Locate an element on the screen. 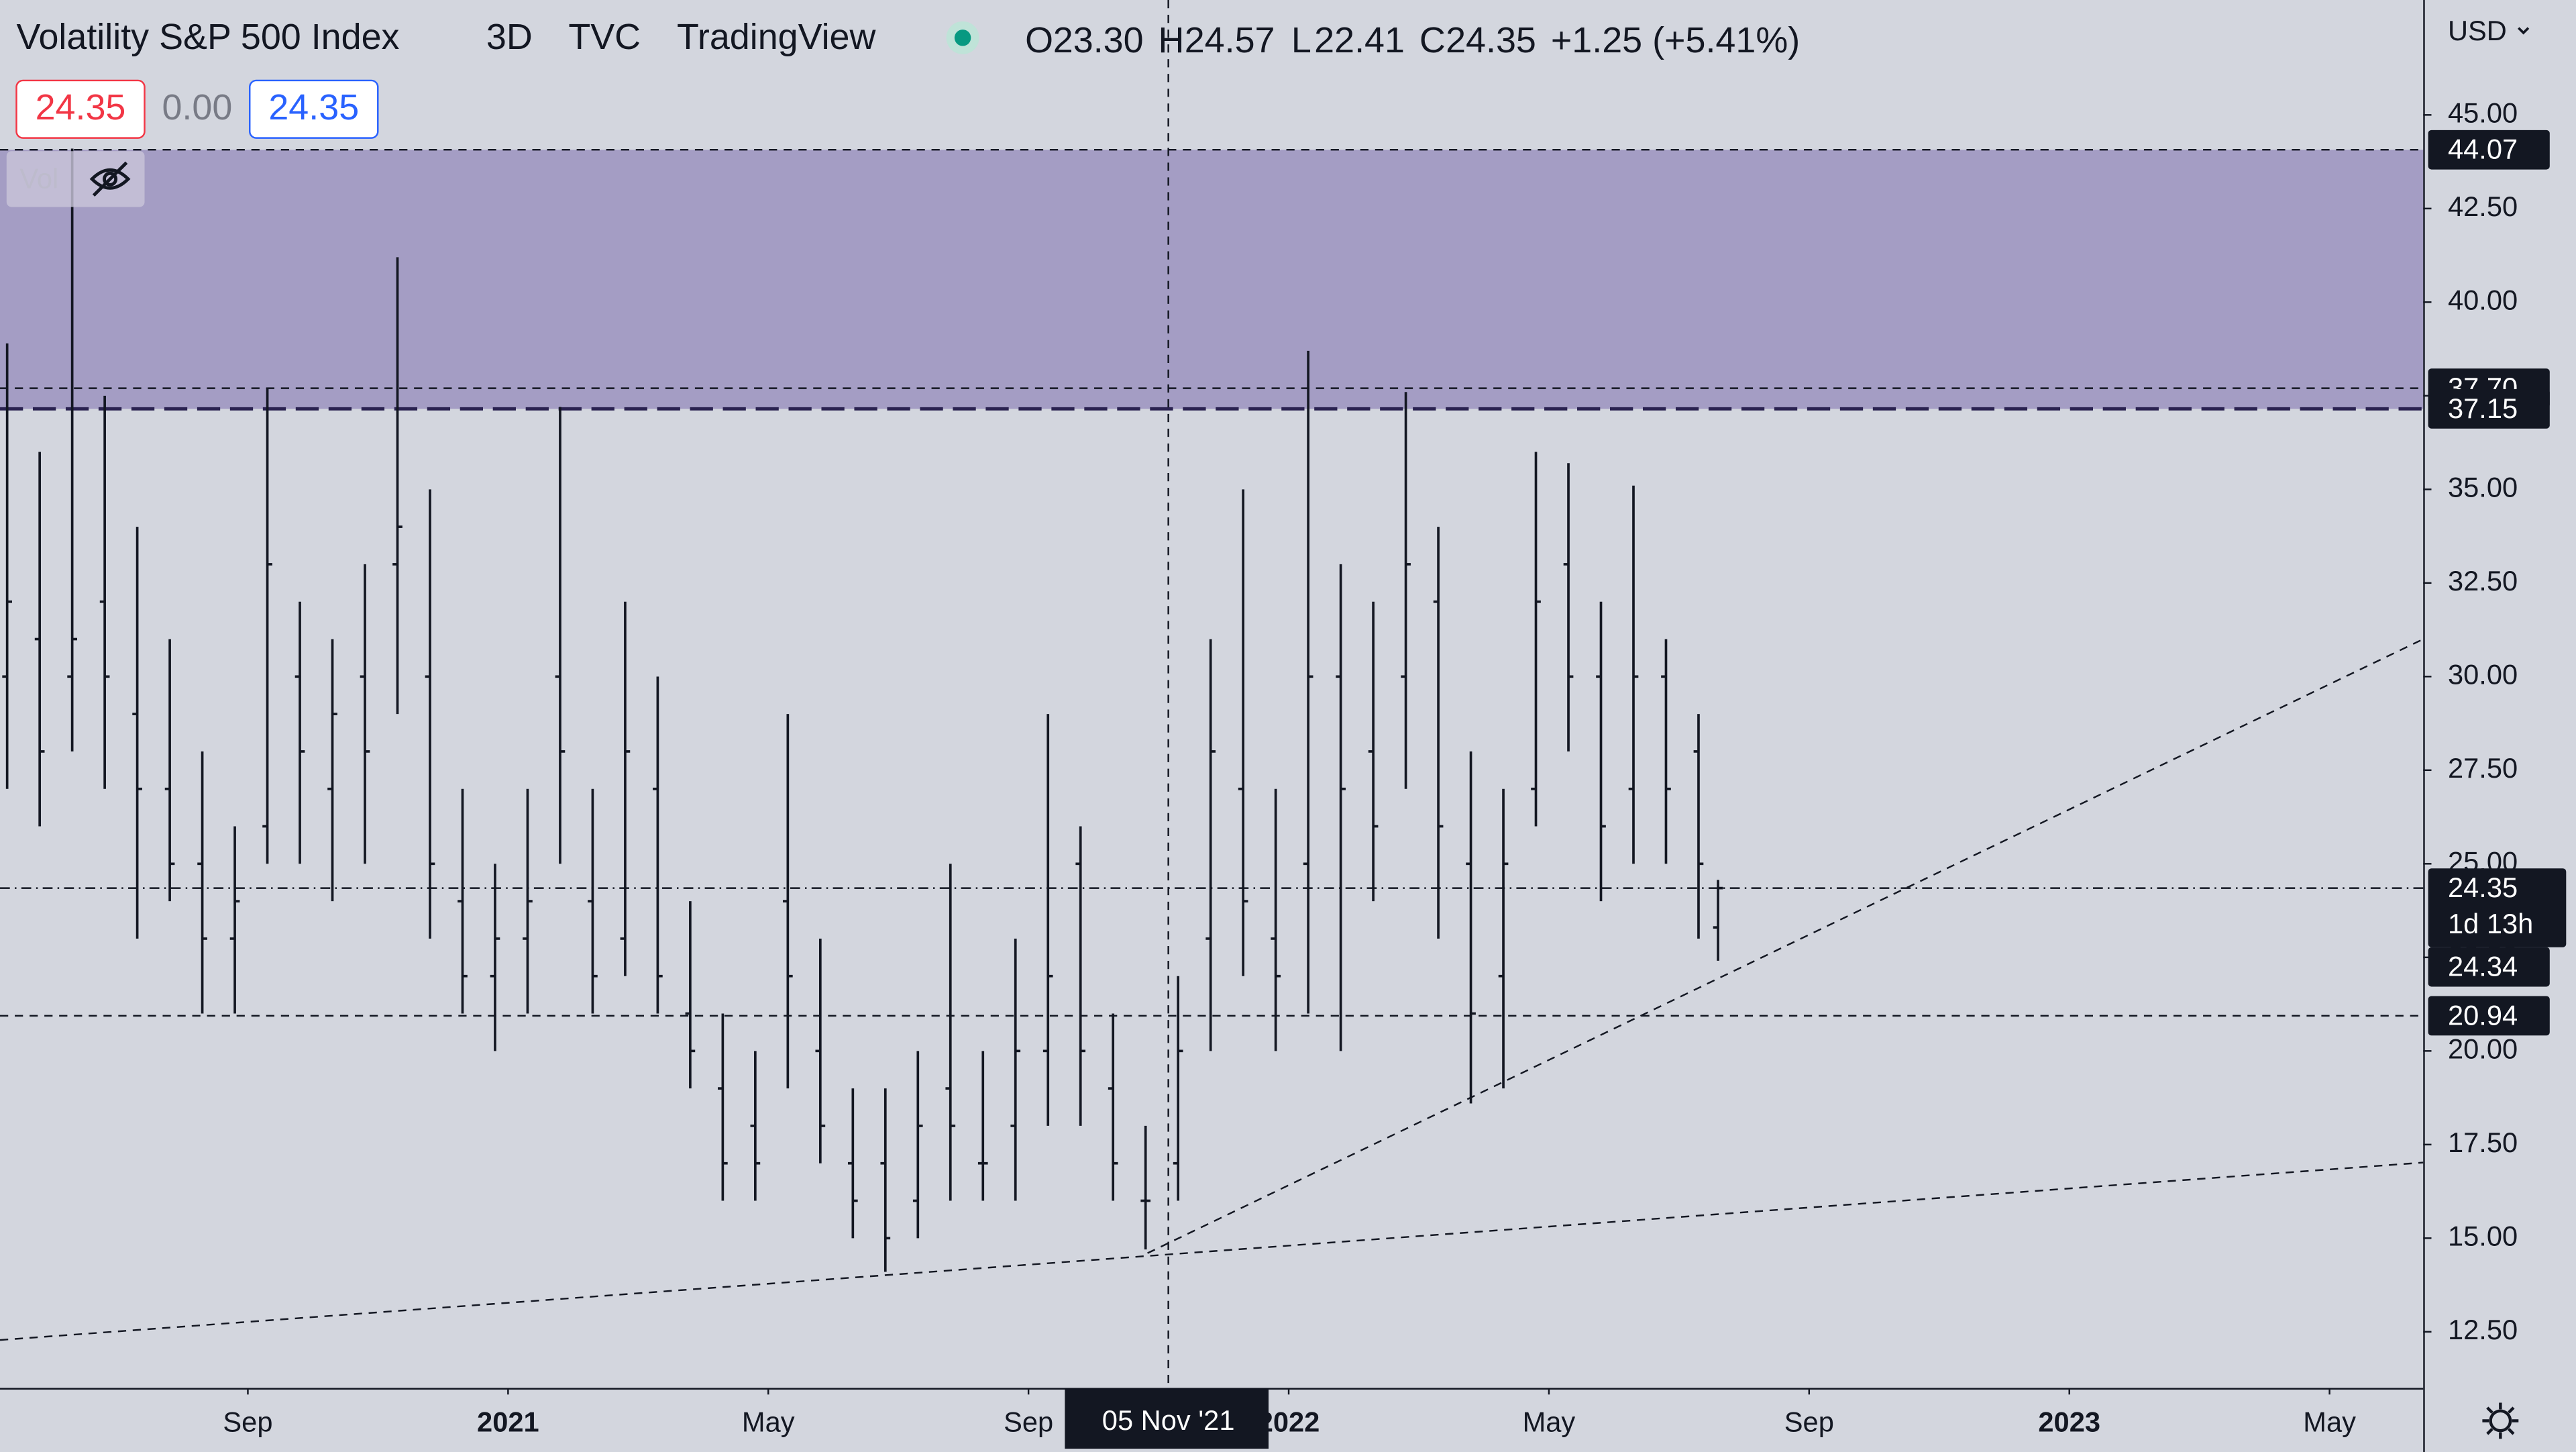 This screenshot has width=2576, height=1452. last-price: 24.35 is located at coordinates (2483, 887).